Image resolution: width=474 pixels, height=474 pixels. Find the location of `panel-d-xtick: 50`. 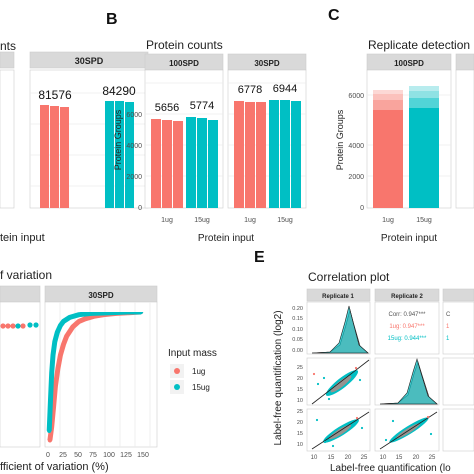

panel-d-xtick: 50 is located at coordinates (78, 455).